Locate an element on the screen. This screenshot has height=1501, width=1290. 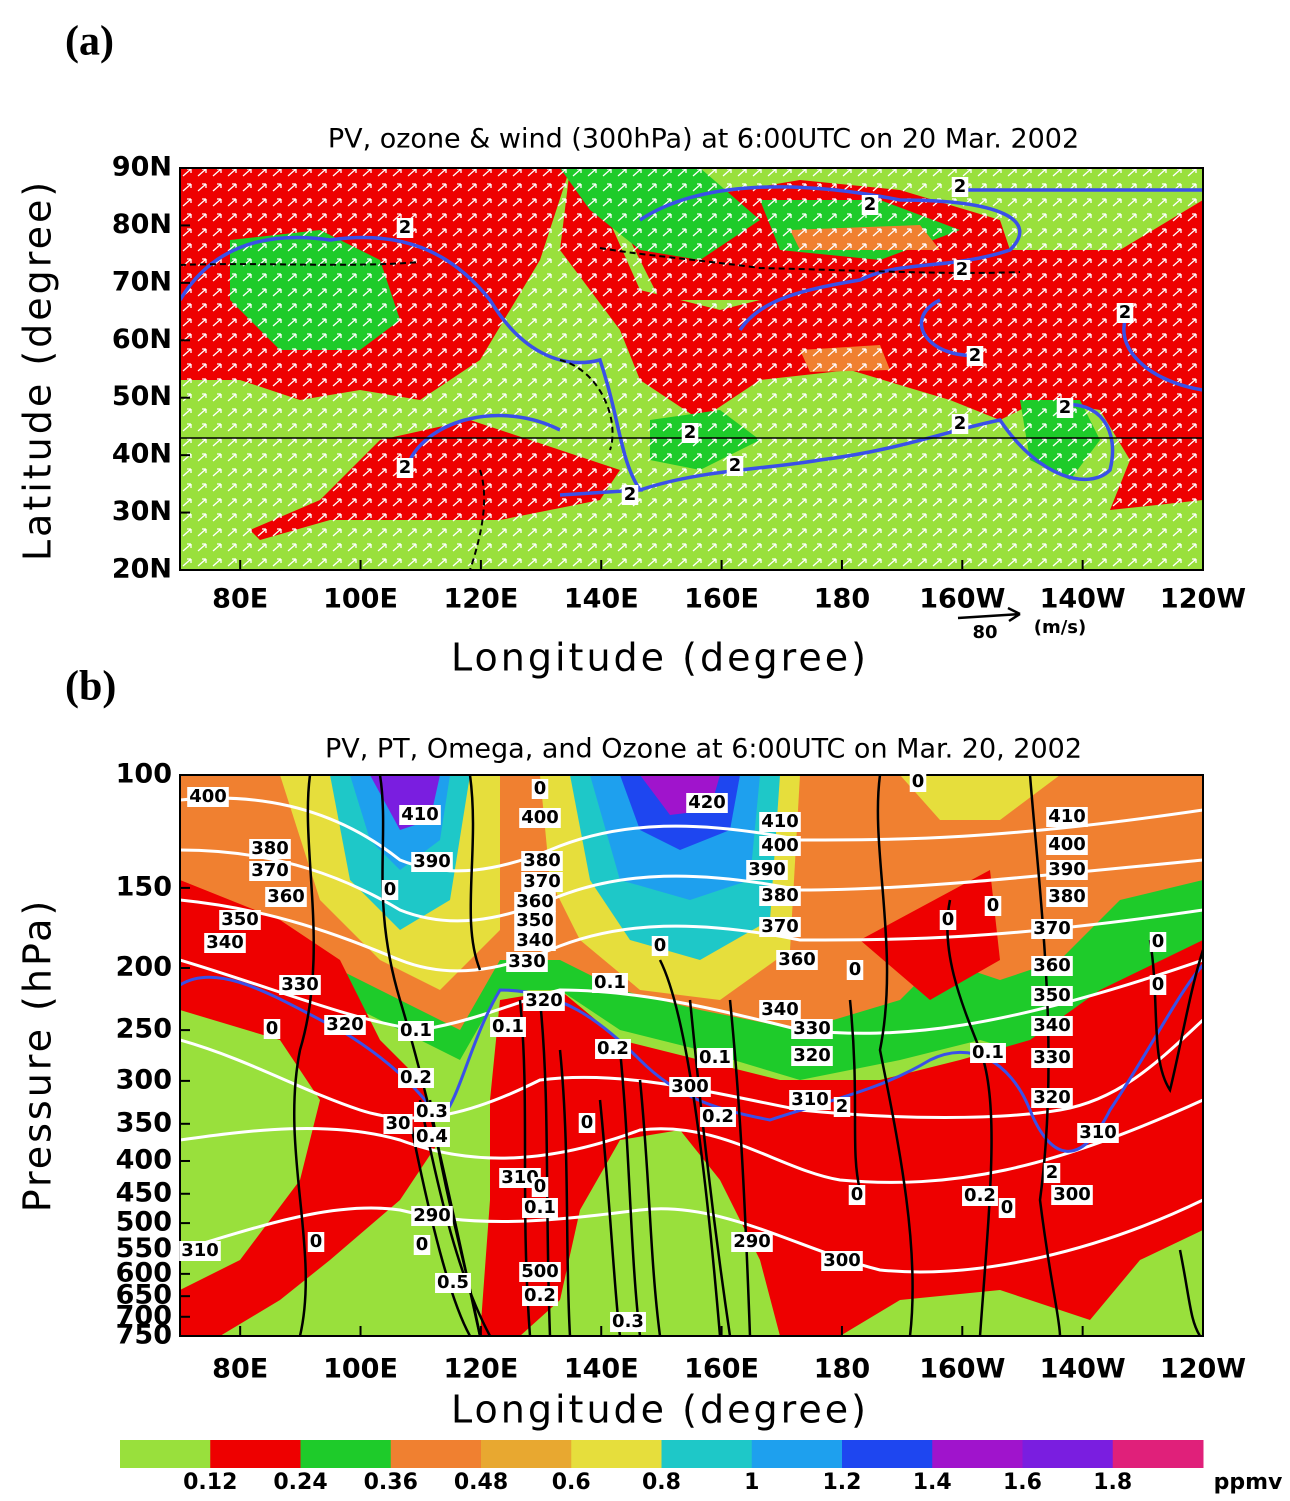
contour-label: 340 is located at coordinates (225, 942).